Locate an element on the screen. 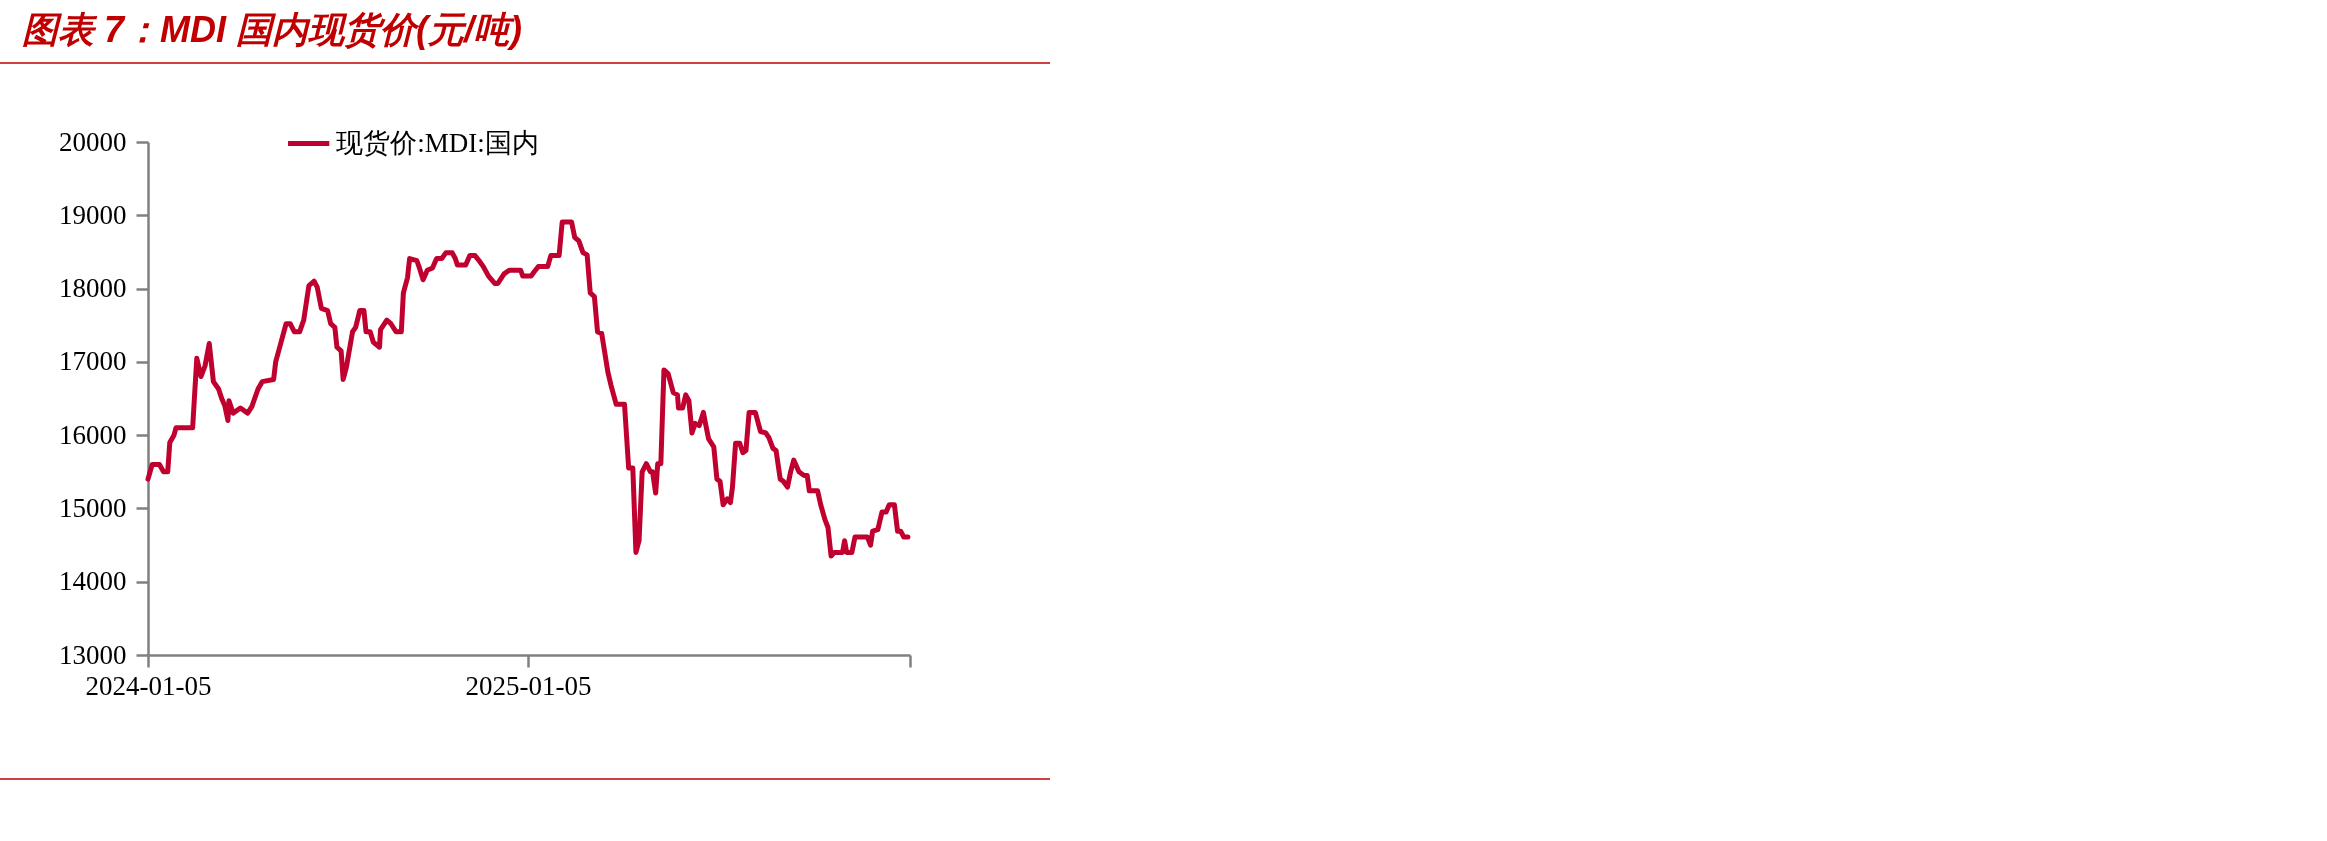 This screenshot has height=841, width=2327. legend-label: 现货价:MDI:国内 is located at coordinates (437, 142).